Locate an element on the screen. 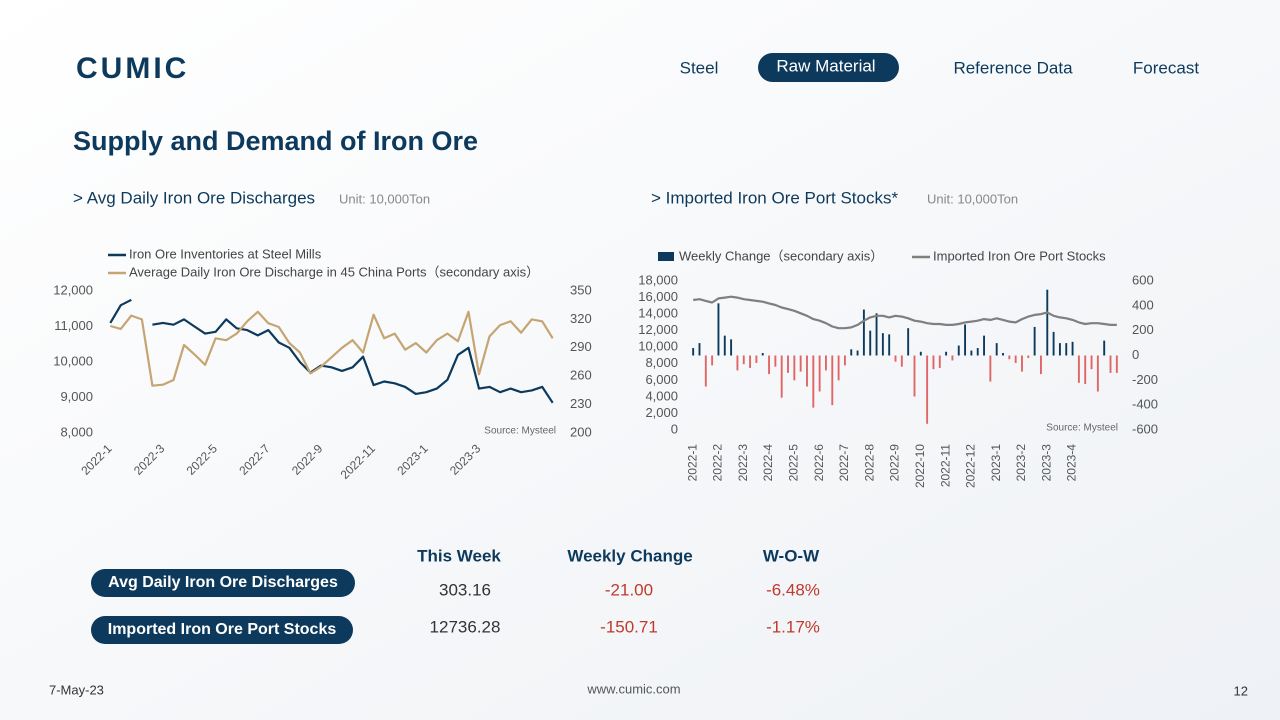 Image resolution: width=1280 pixels, height=720 pixels. nav-item: Steel is located at coordinates (699, 67).